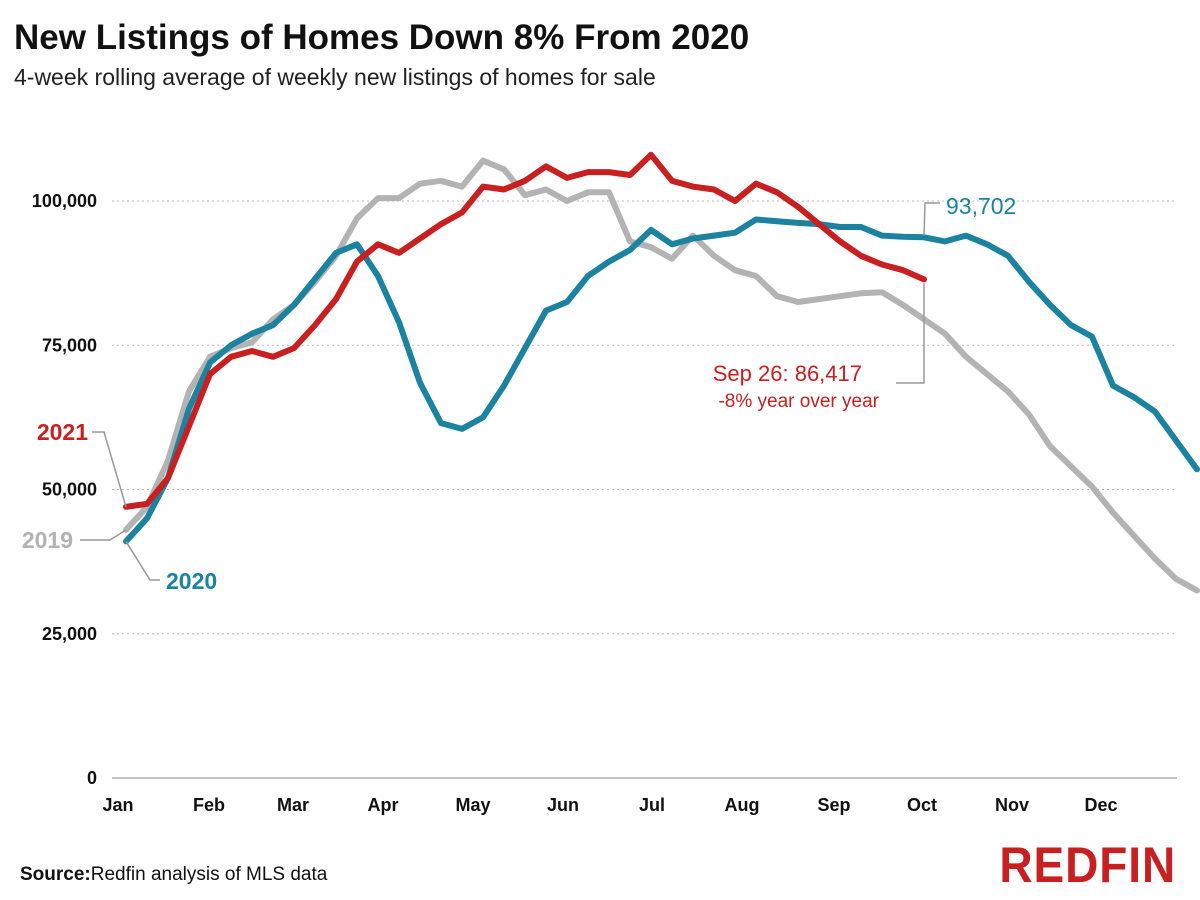  I want to click on leader-line-2020, so click(142, 561).